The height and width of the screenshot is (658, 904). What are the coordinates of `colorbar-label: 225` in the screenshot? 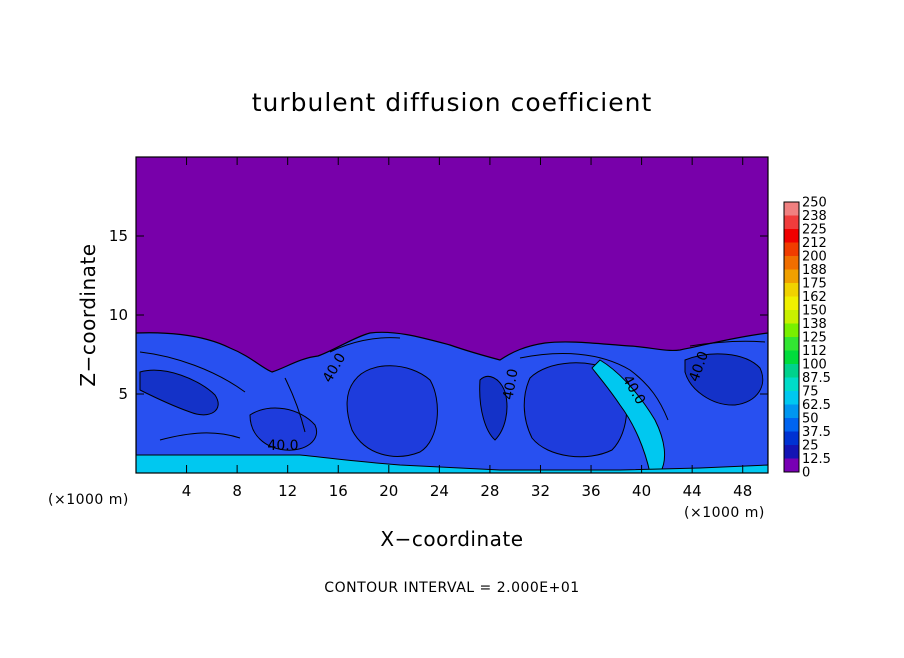 It's located at (814, 230).